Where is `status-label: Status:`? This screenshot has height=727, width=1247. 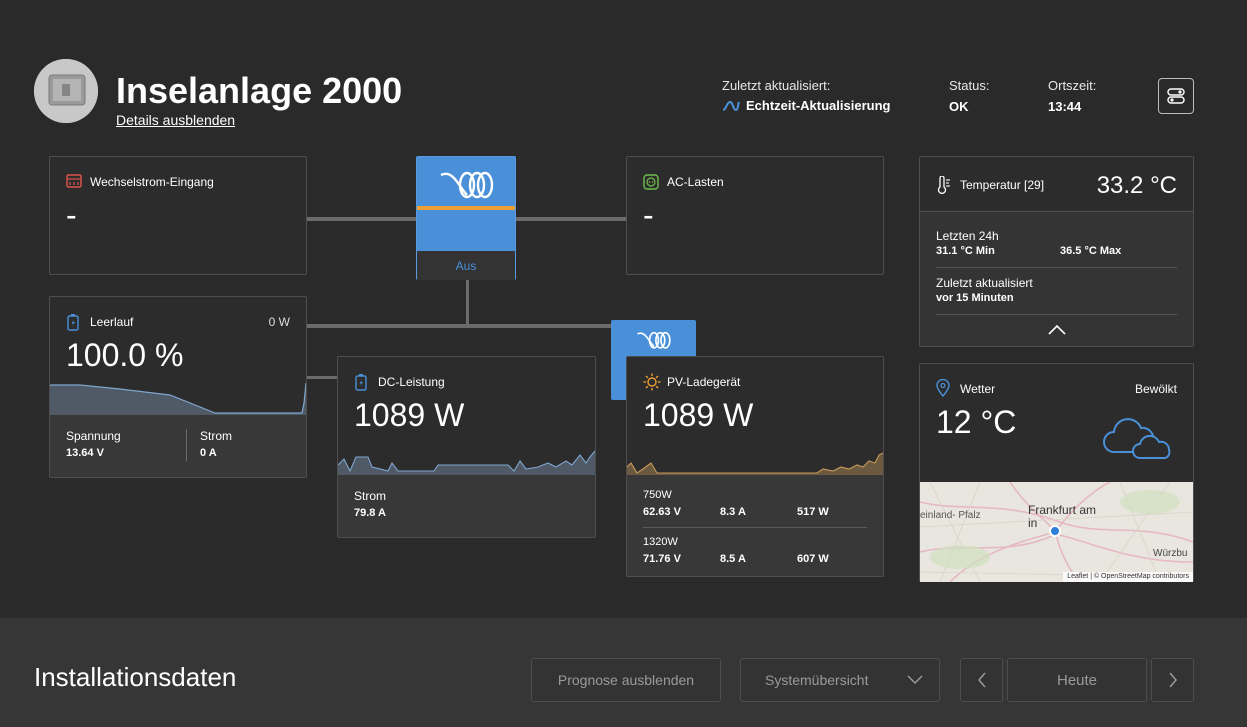
status-label: Status: is located at coordinates (969, 85).